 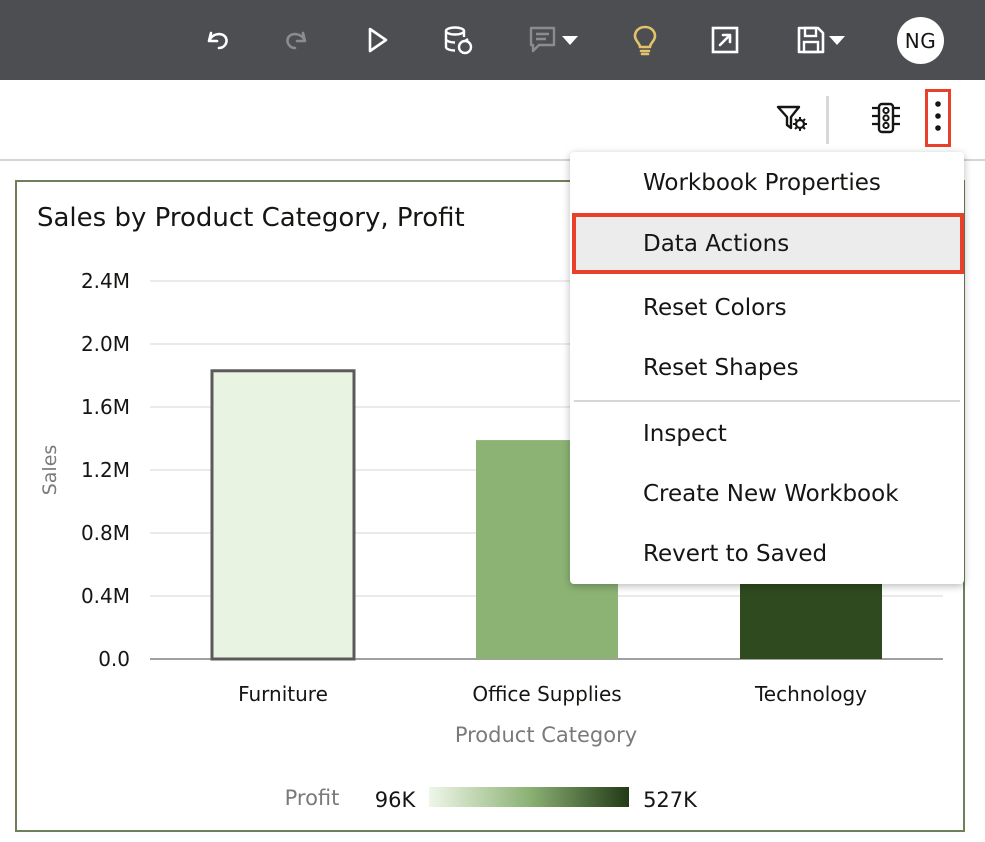 I want to click on filter-settings-button, so click(x=792, y=120).